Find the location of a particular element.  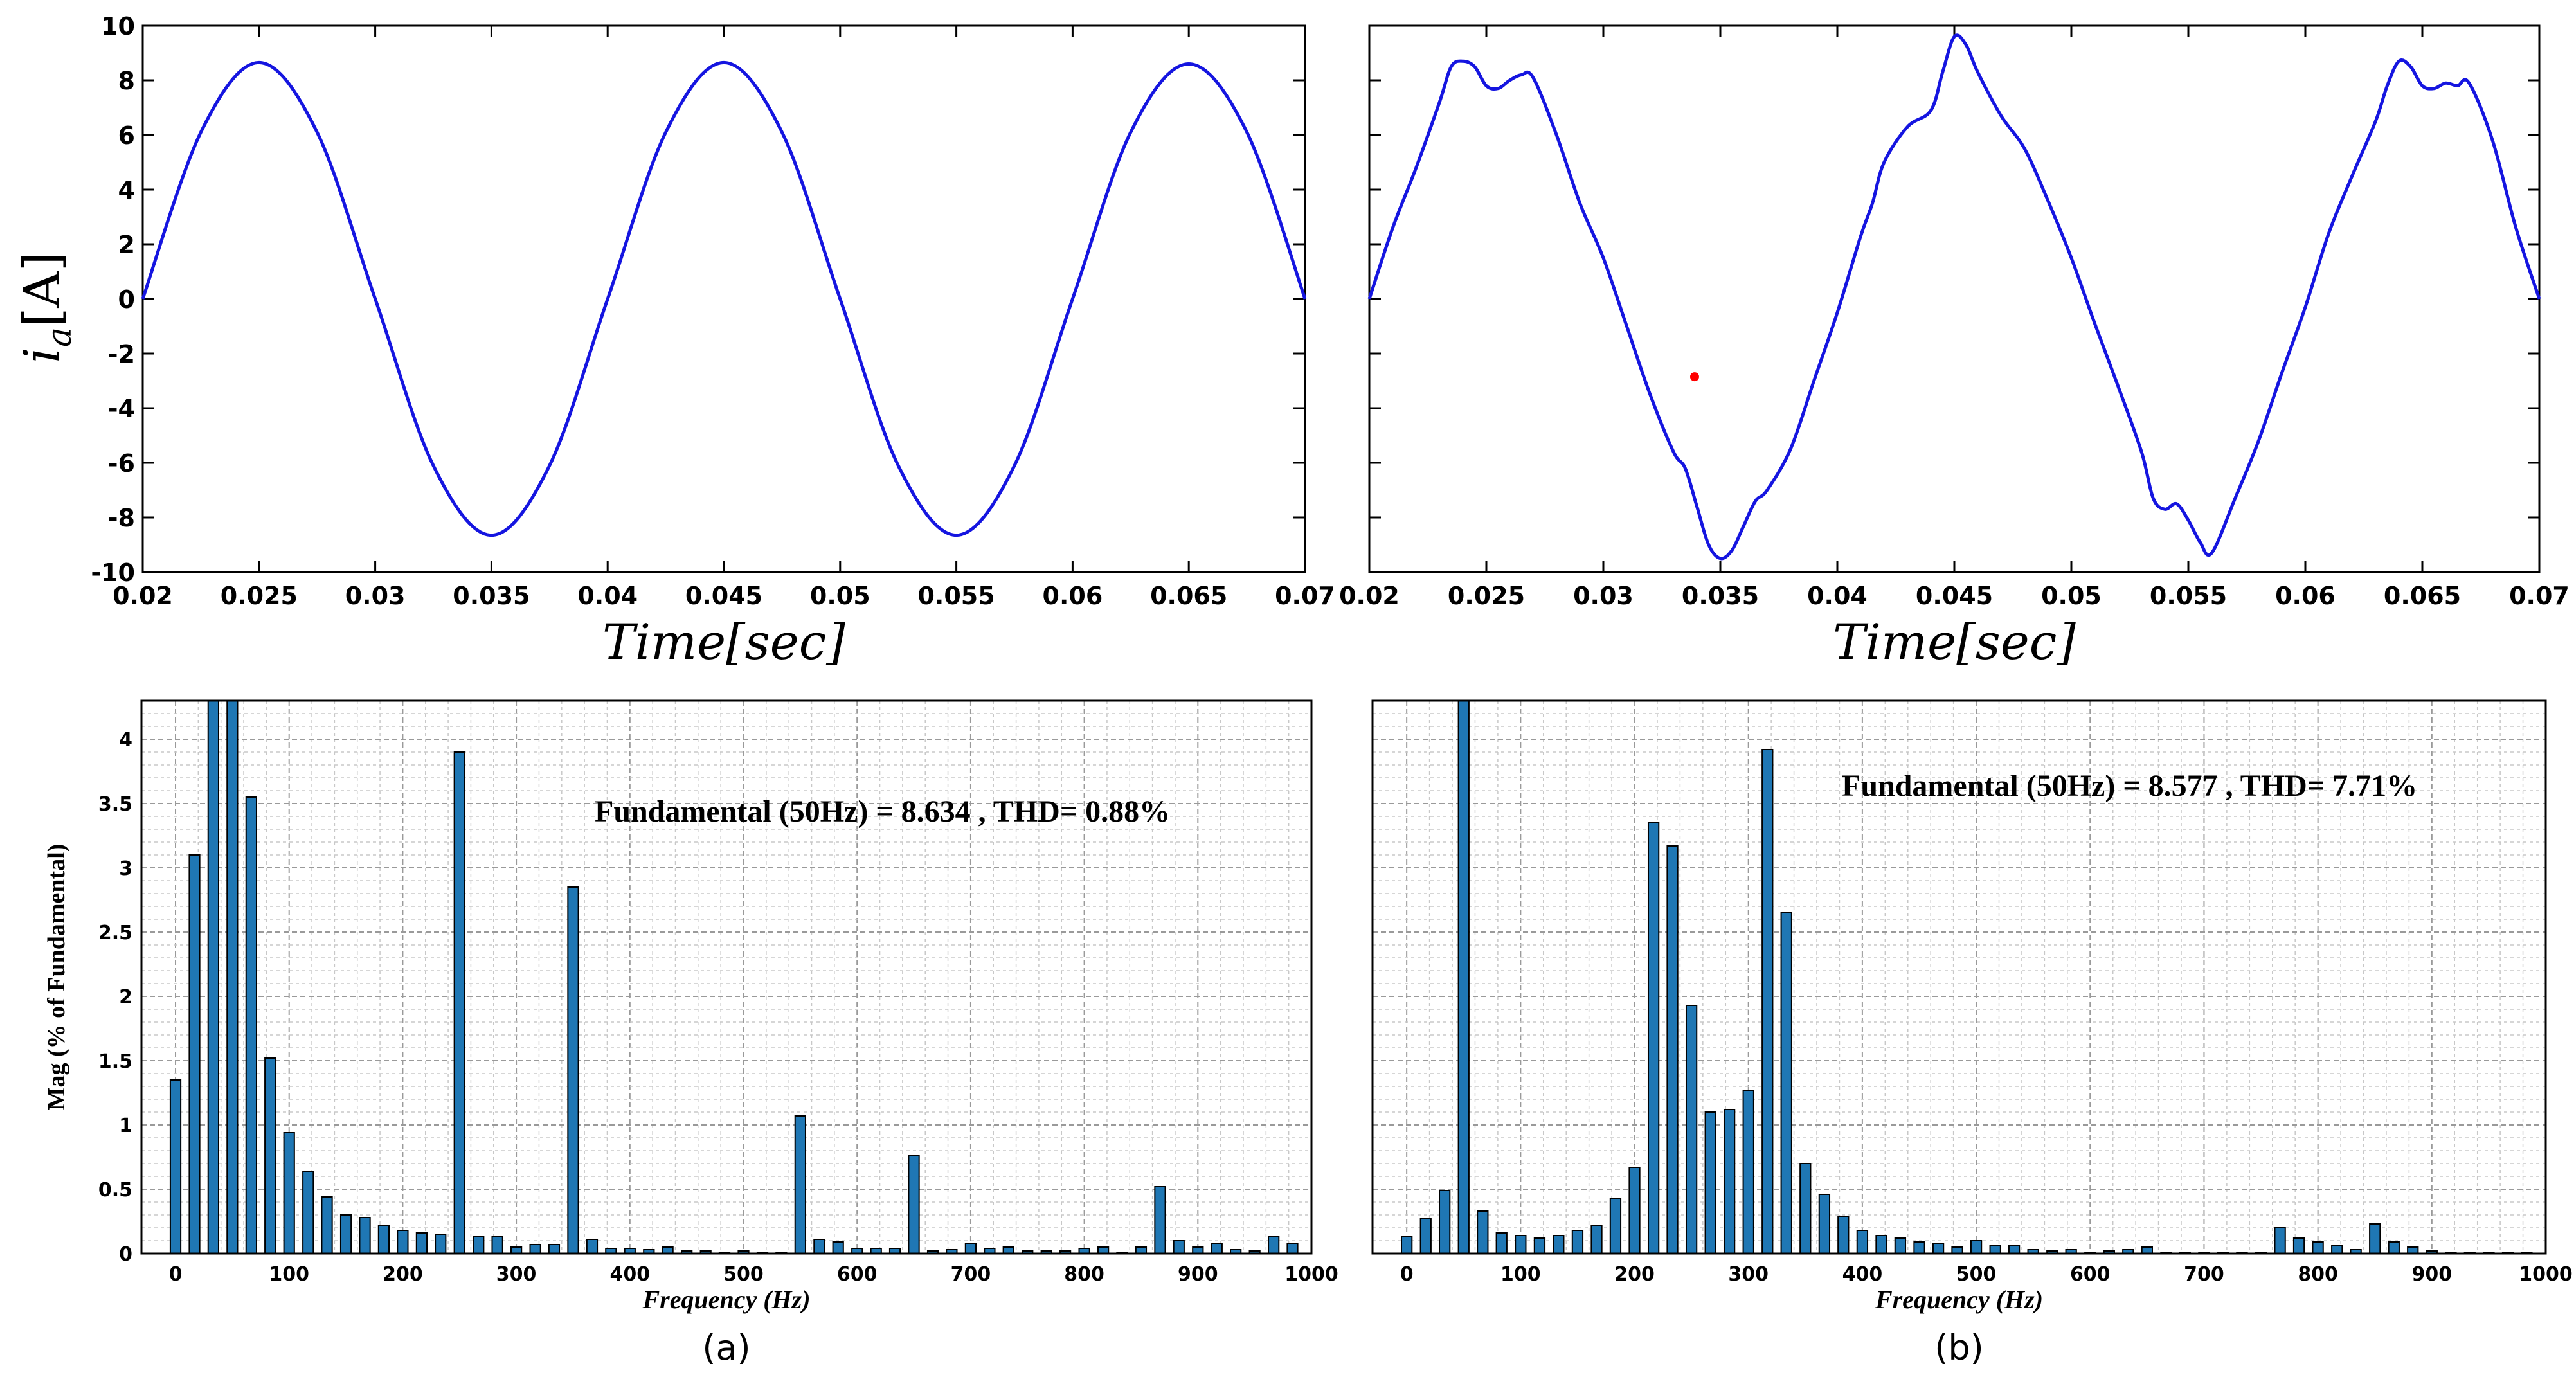

y-tick-label: 0.5 is located at coordinates (115, 1190).